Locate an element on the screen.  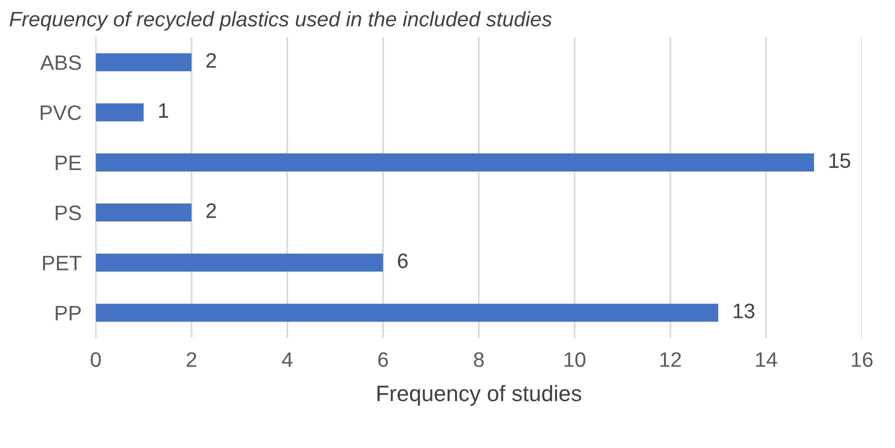
x-tick-label: 0 is located at coordinates (95, 359).